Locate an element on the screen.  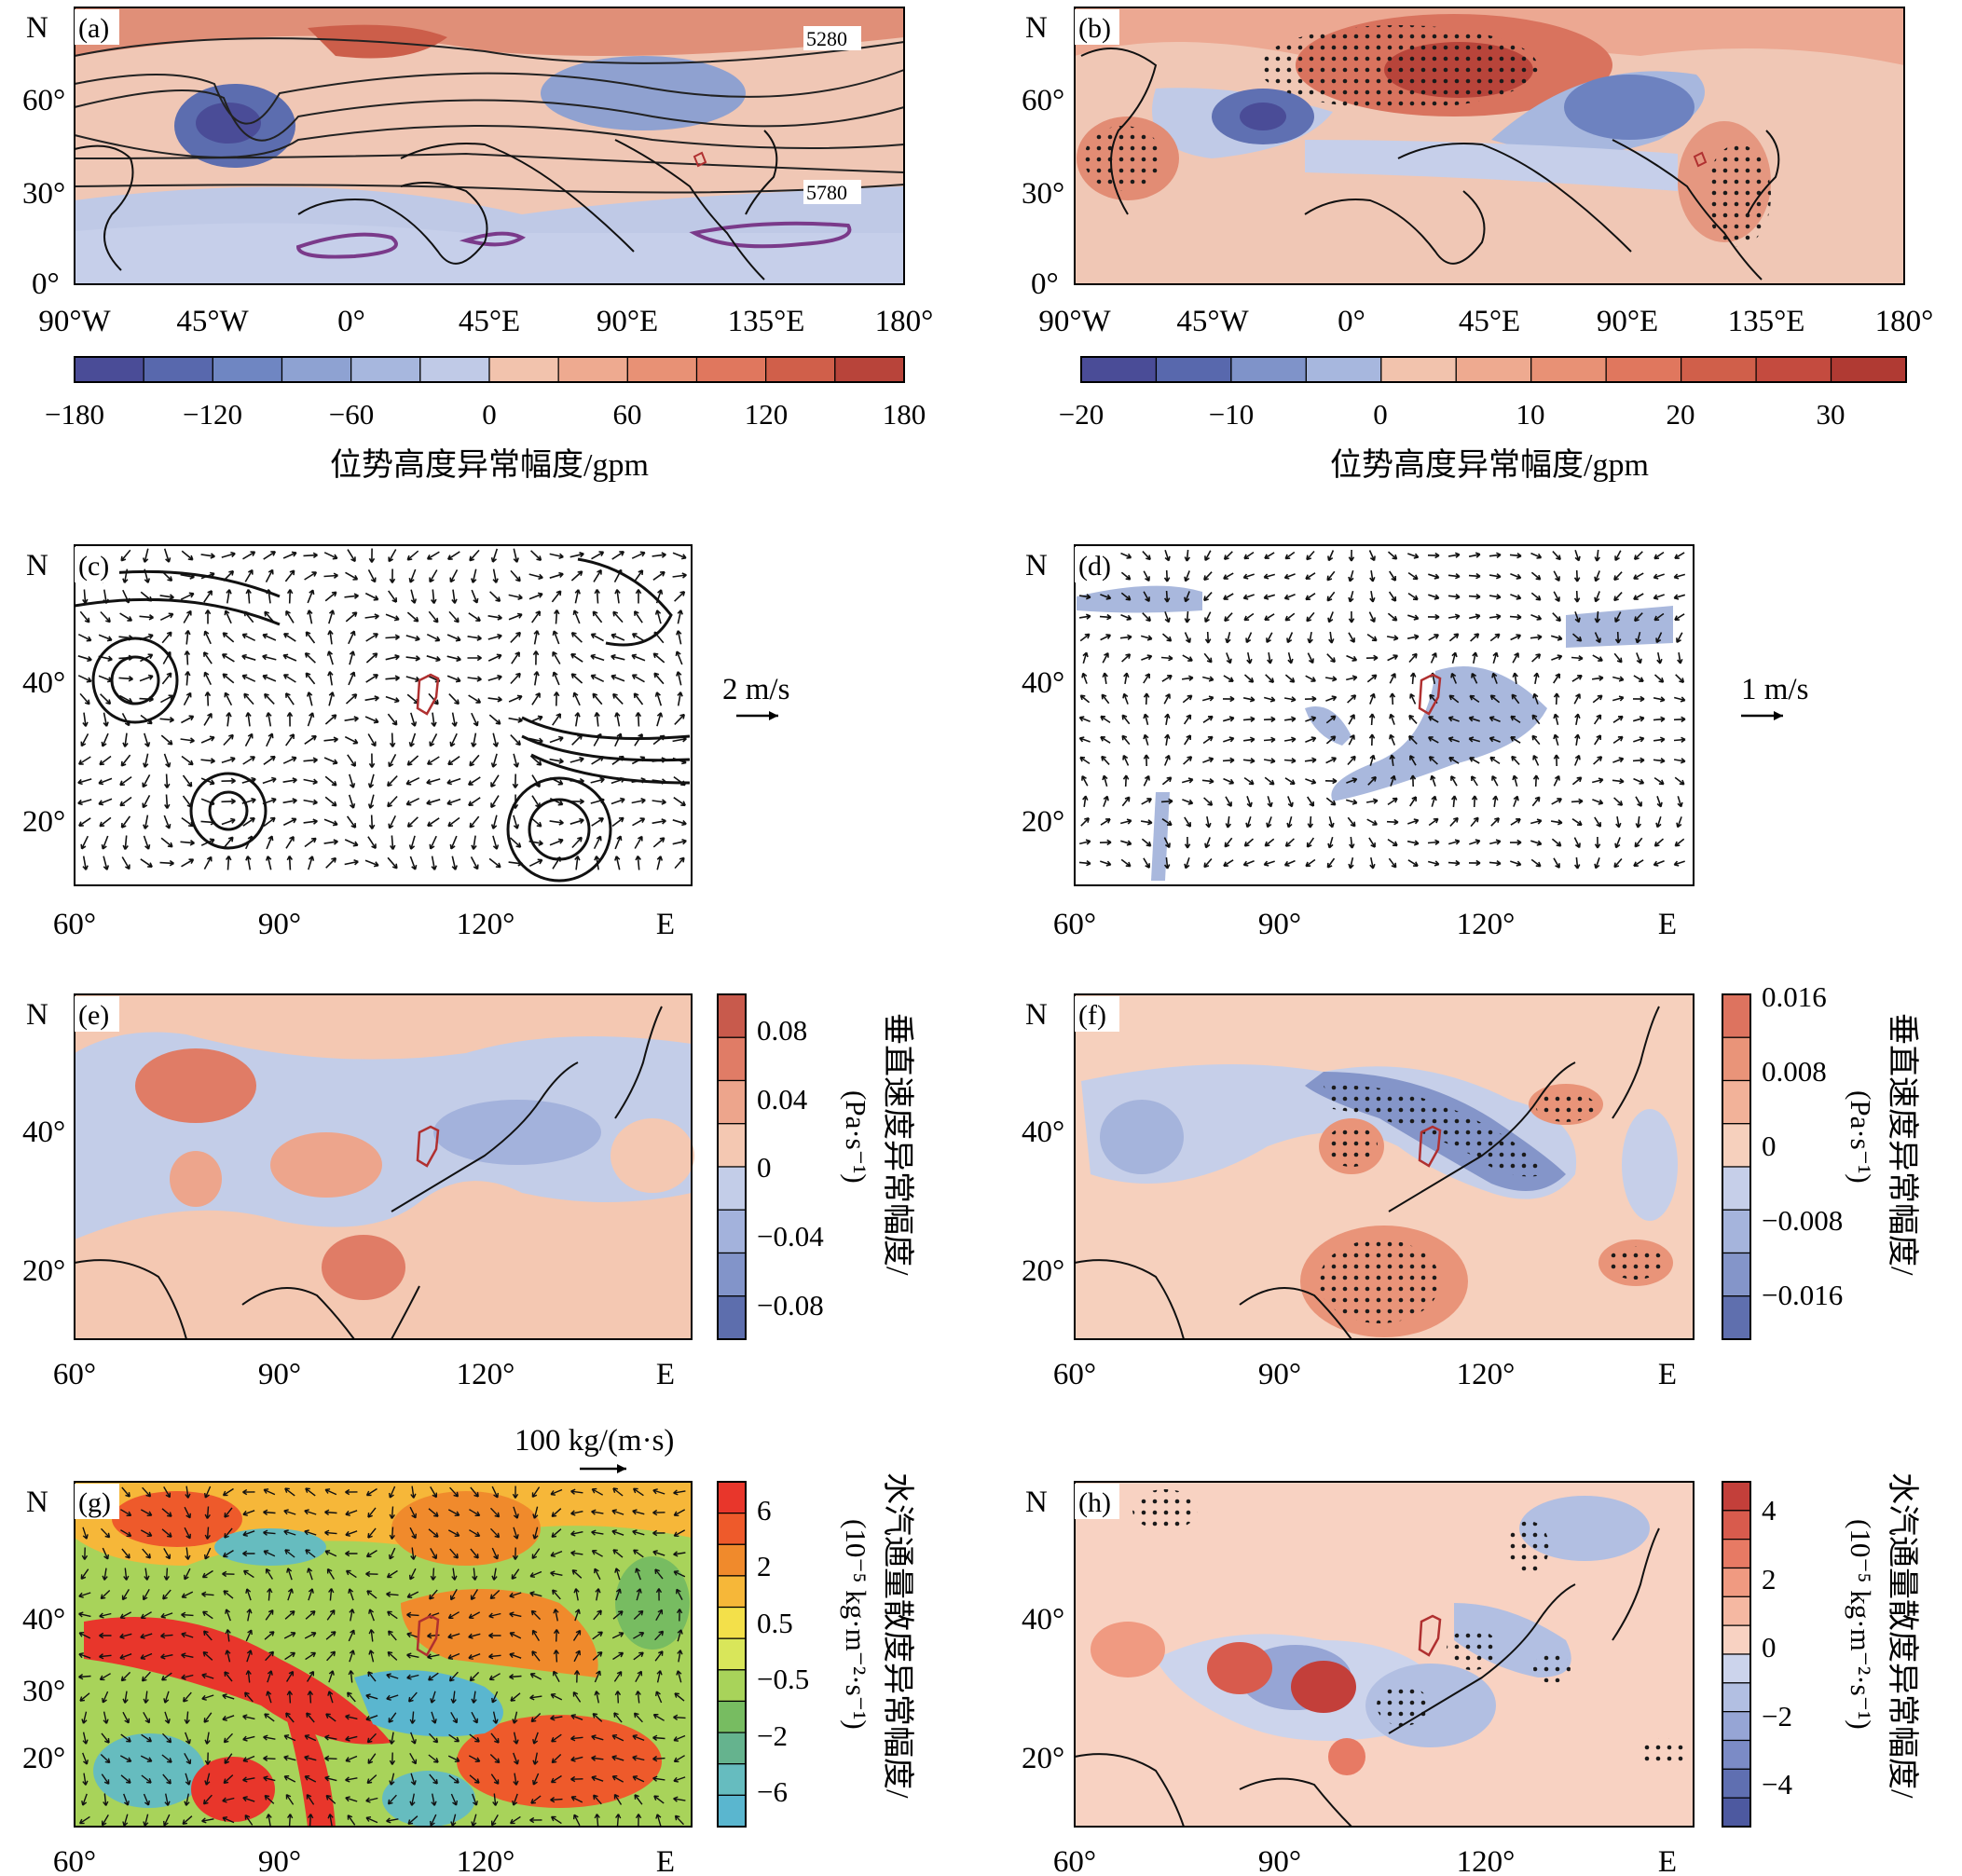
contour-lines is located at coordinates (490, 116).